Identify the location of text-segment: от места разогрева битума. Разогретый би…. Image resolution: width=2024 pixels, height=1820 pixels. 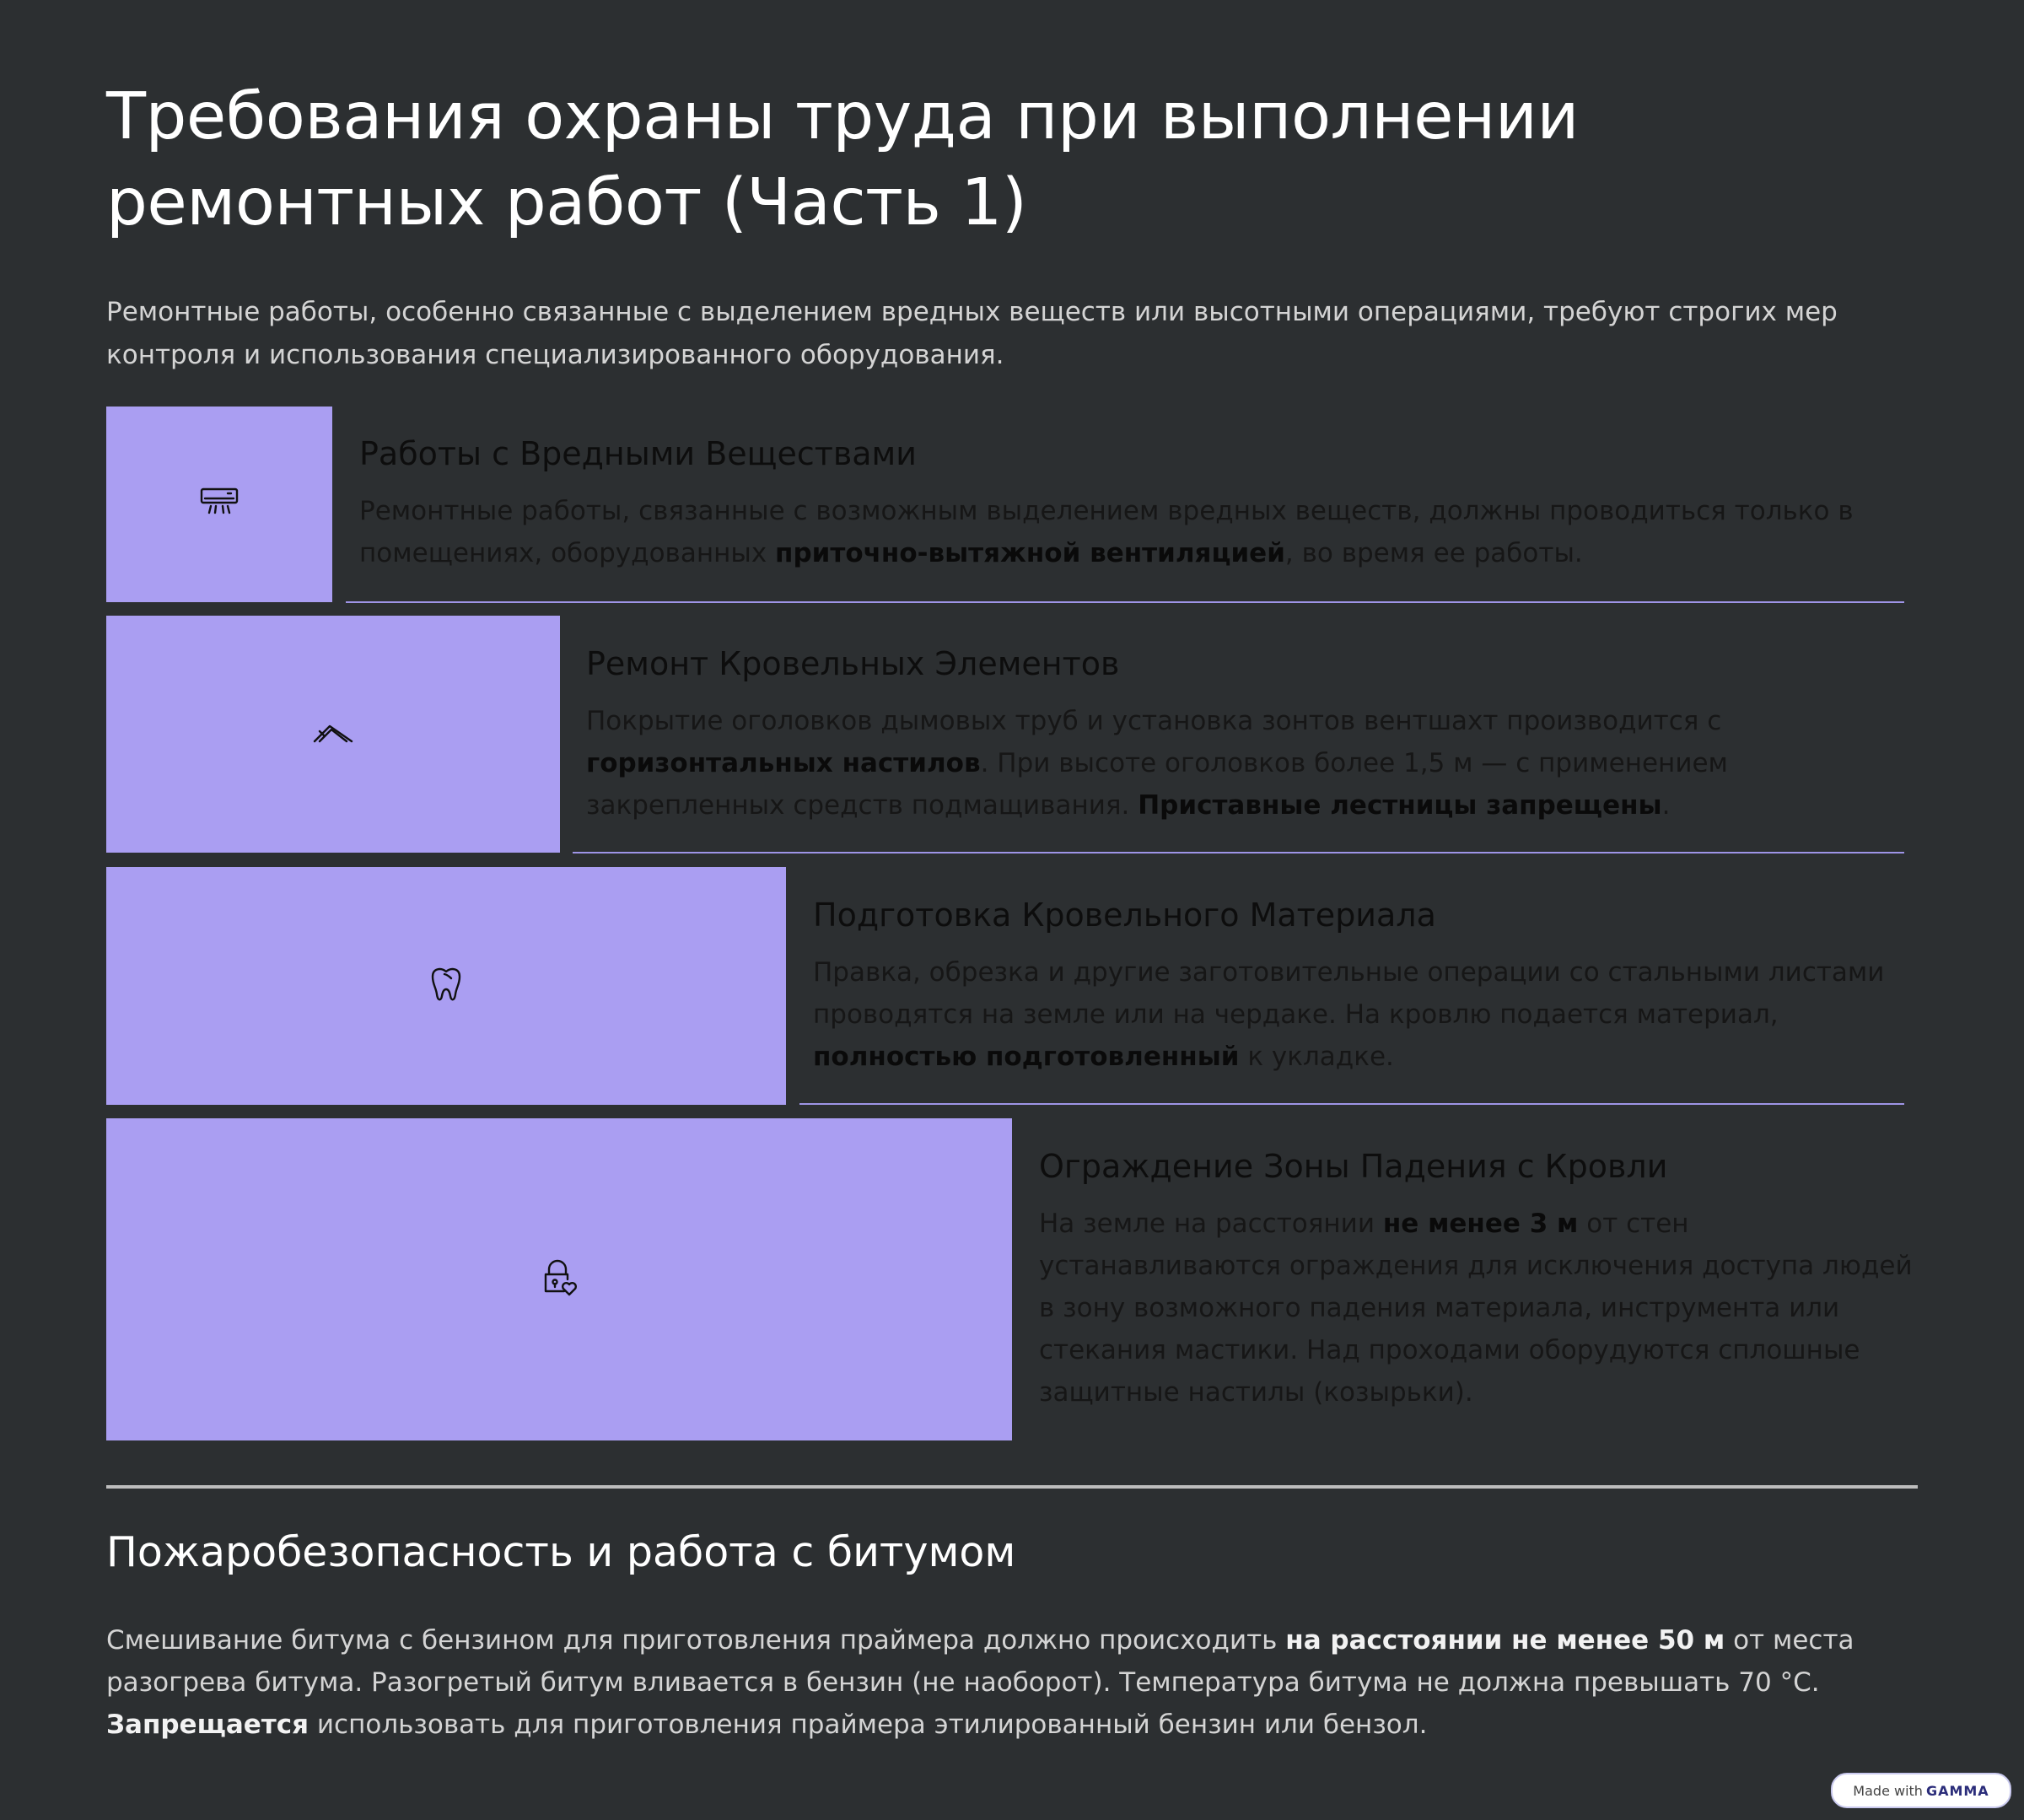
(980, 1661).